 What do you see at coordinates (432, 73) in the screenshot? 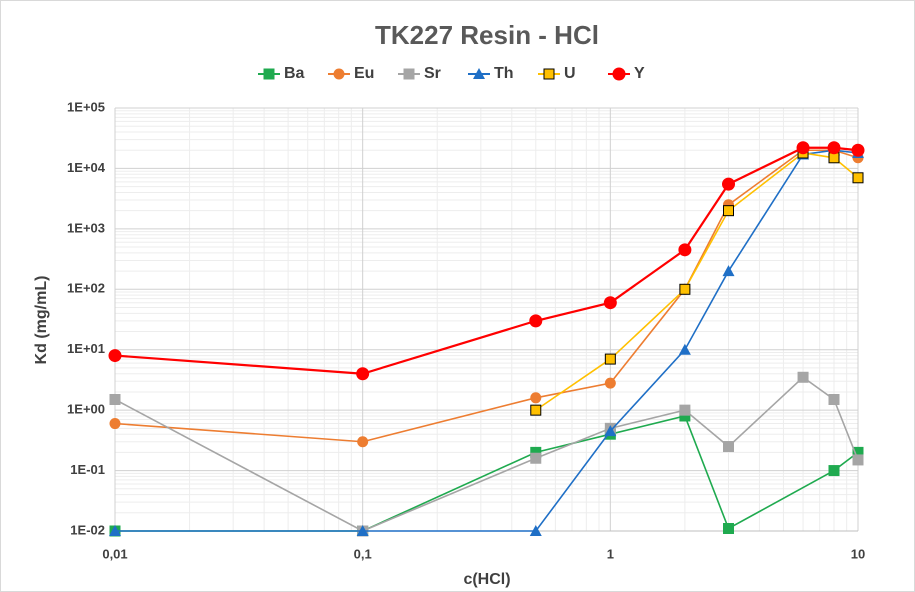
I see `legend-label: Sr` at bounding box center [432, 73].